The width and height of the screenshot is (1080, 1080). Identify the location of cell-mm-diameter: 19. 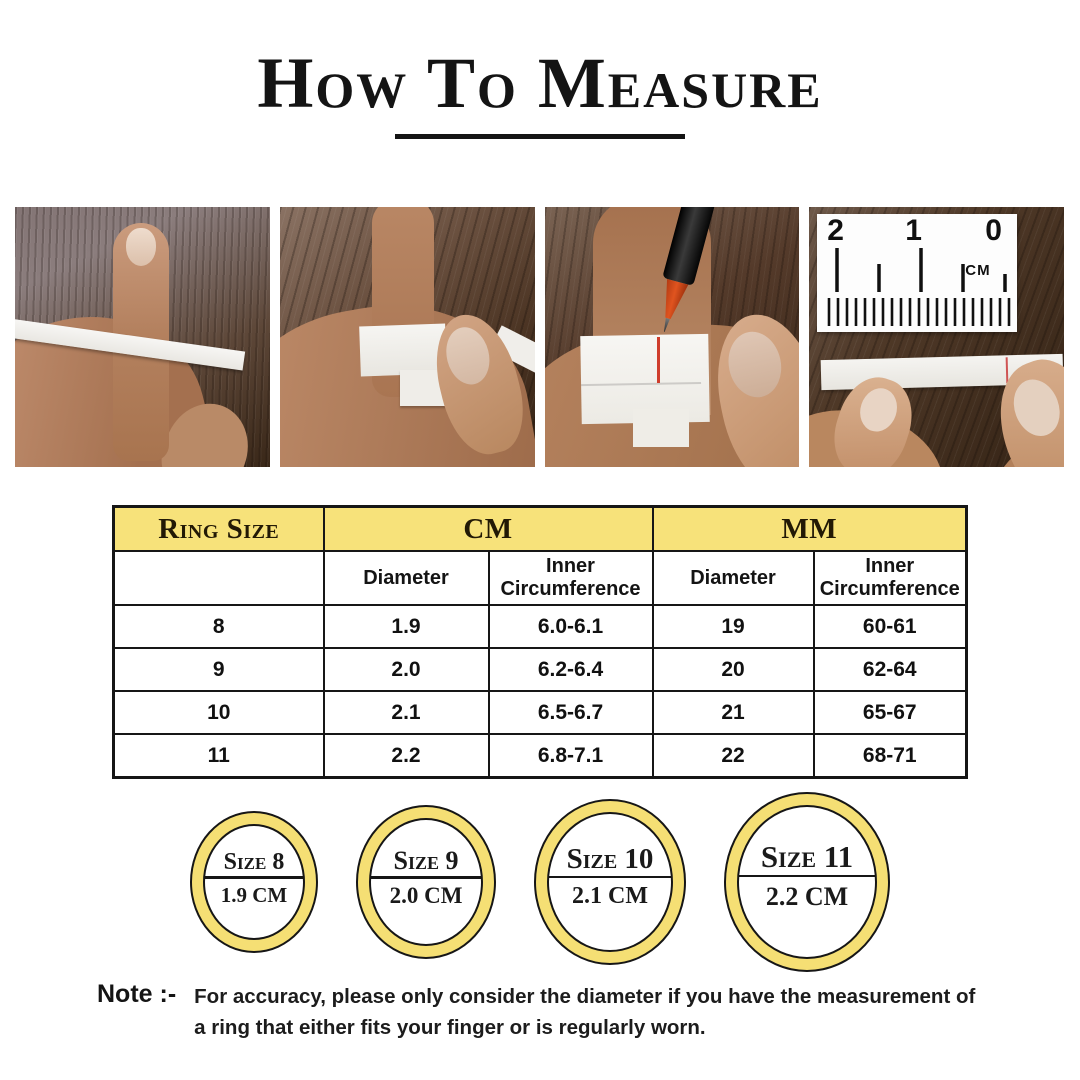
(733, 626).